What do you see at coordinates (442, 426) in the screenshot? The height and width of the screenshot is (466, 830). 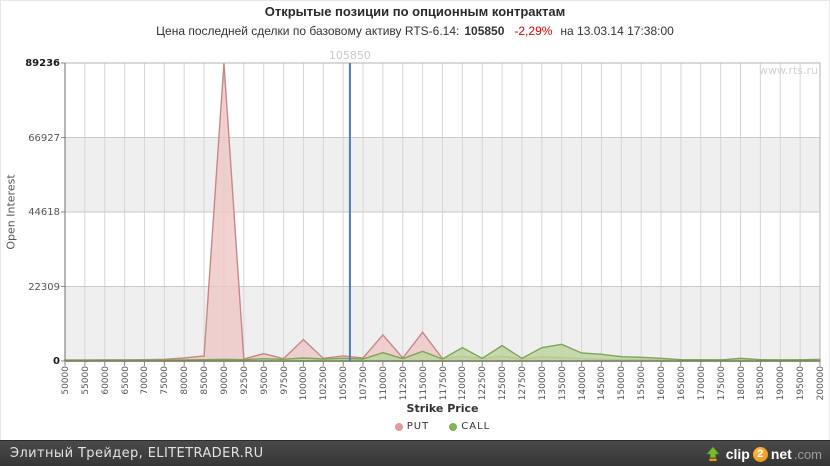 I see `chart-legend: PUT CALL` at bounding box center [442, 426].